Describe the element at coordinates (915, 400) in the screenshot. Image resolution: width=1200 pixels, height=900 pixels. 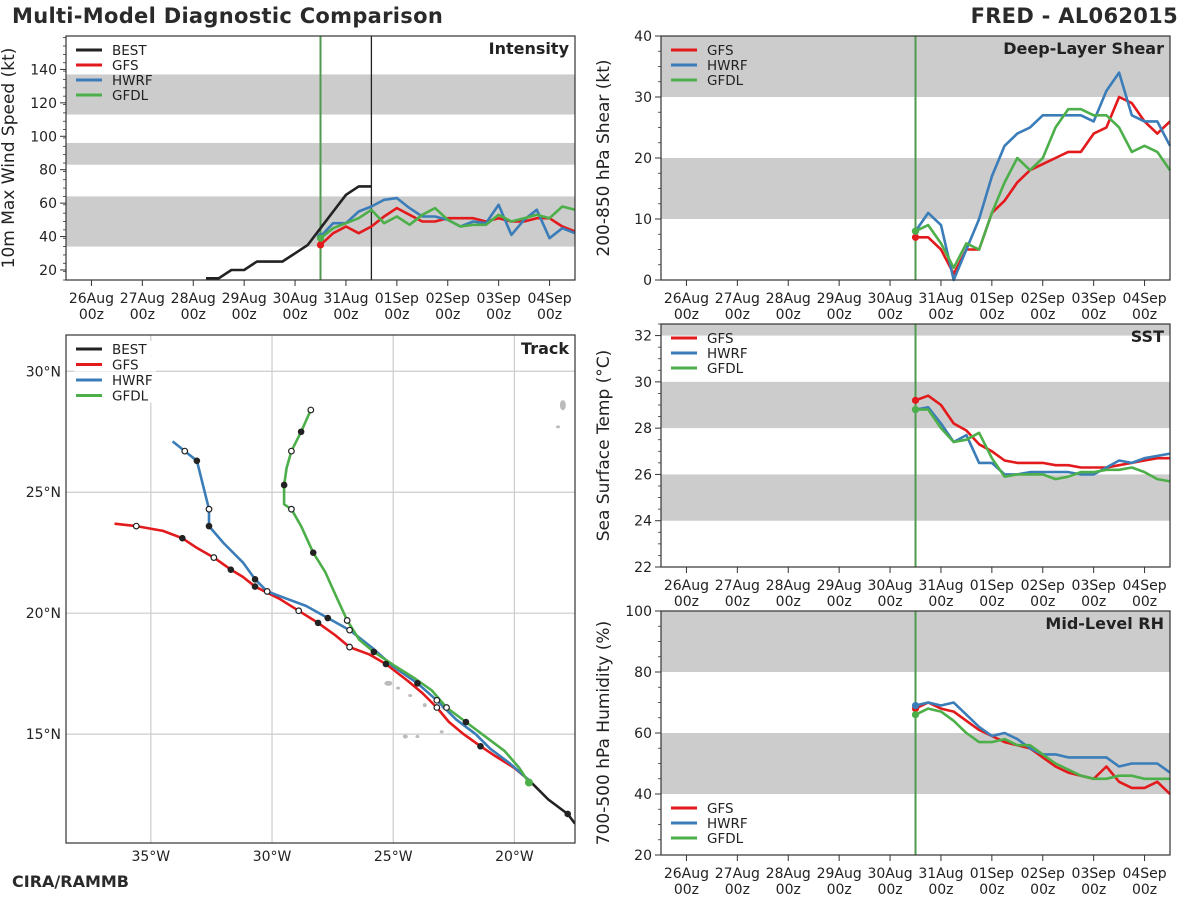
I see `sst-start-point-gfs` at that location.